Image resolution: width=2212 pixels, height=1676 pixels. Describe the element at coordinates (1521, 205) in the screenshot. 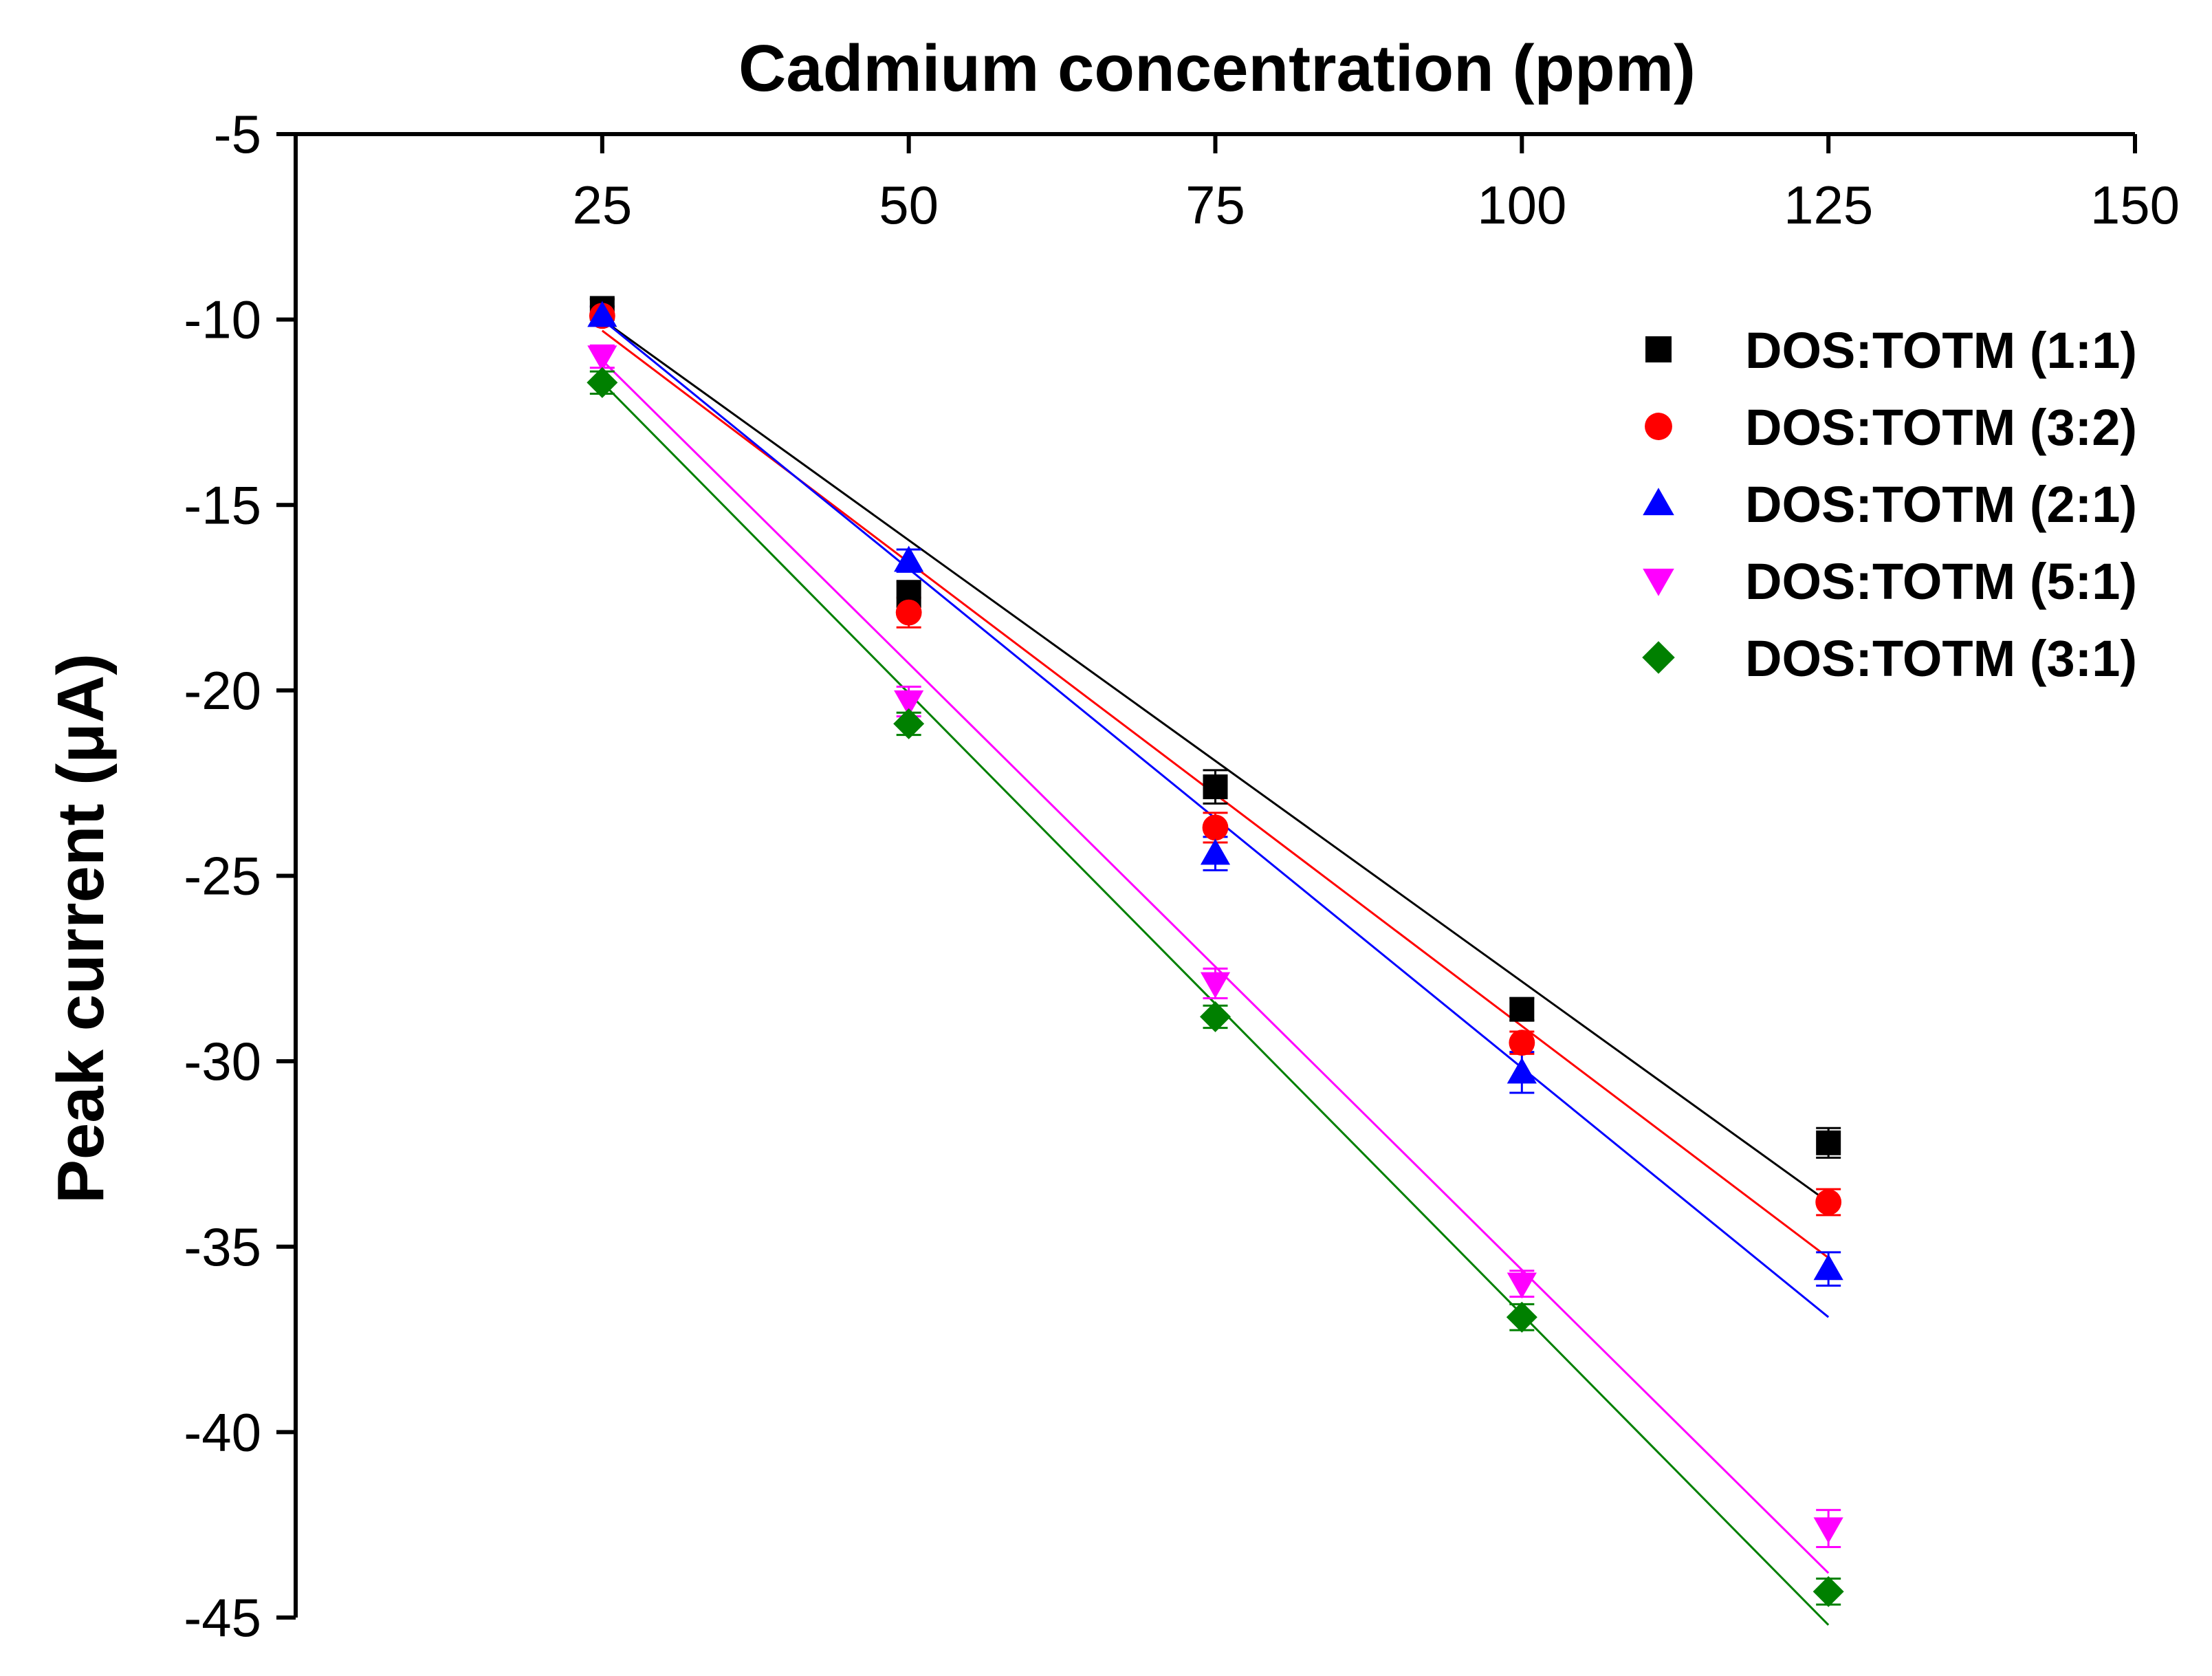

I see `x-tick-label-100: 100` at that location.